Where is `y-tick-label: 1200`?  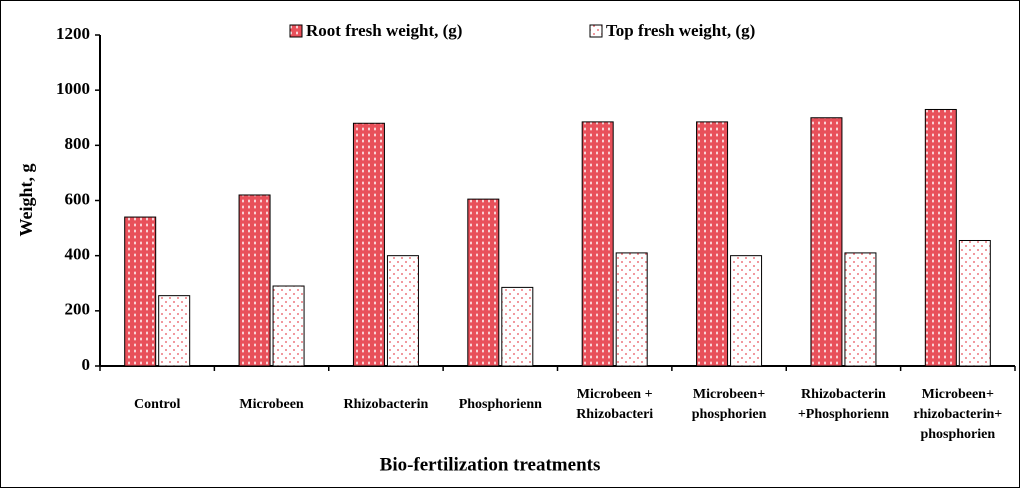 y-tick-label: 1200 is located at coordinates (73, 33).